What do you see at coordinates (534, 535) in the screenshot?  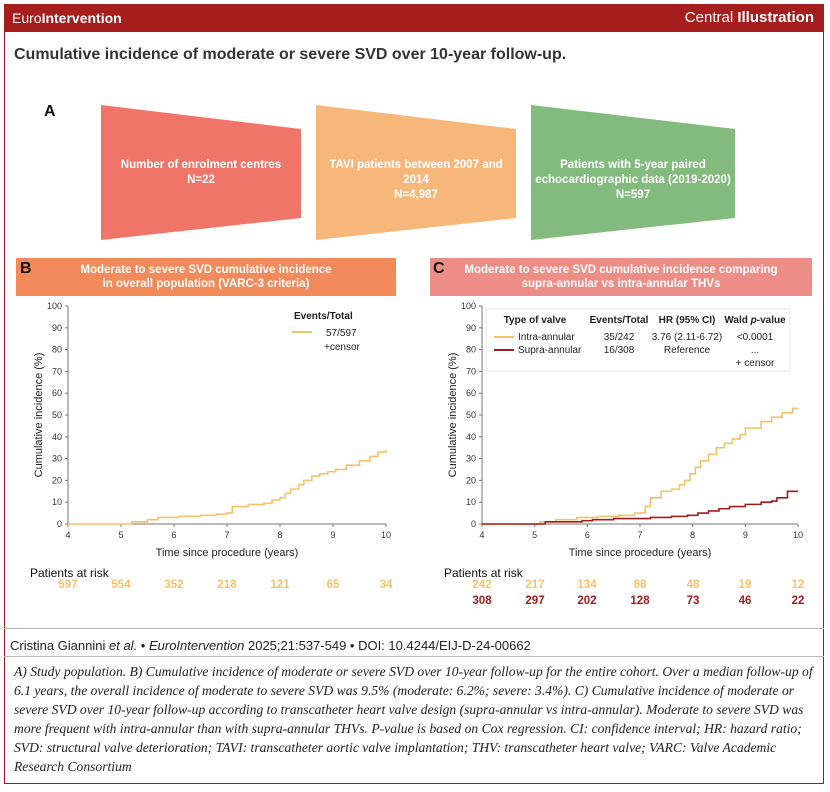 I see `chart-c-x-tick-label: 5` at bounding box center [534, 535].